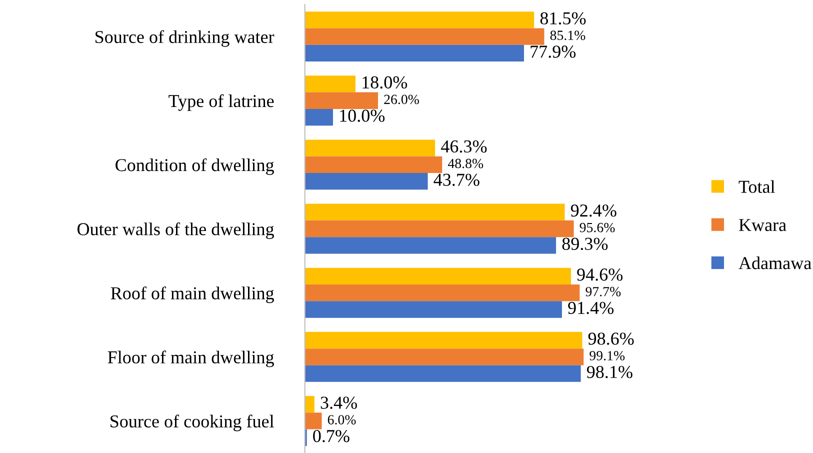 Image resolution: width=813 pixels, height=453 pixels. I want to click on data-label: 3.4%, so click(338, 402).